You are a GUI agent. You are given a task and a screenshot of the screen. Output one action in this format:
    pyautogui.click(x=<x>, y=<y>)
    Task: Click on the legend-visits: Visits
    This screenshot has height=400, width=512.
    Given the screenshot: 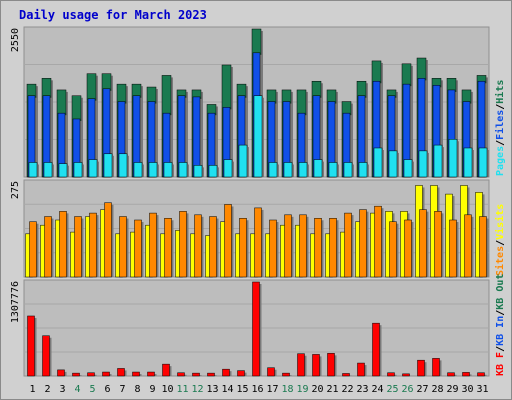 What is the action you would take?
    pyautogui.click(x=500, y=222)
    